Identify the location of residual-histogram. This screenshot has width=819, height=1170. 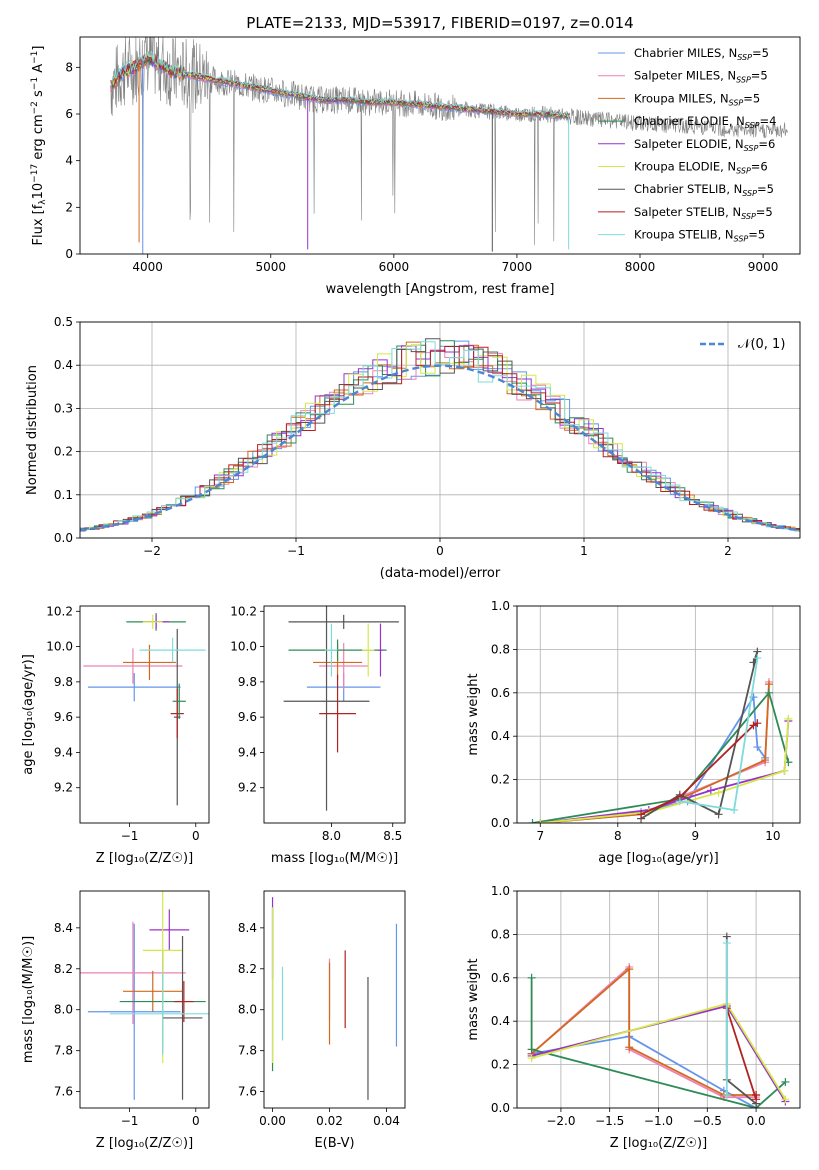
(440, 436).